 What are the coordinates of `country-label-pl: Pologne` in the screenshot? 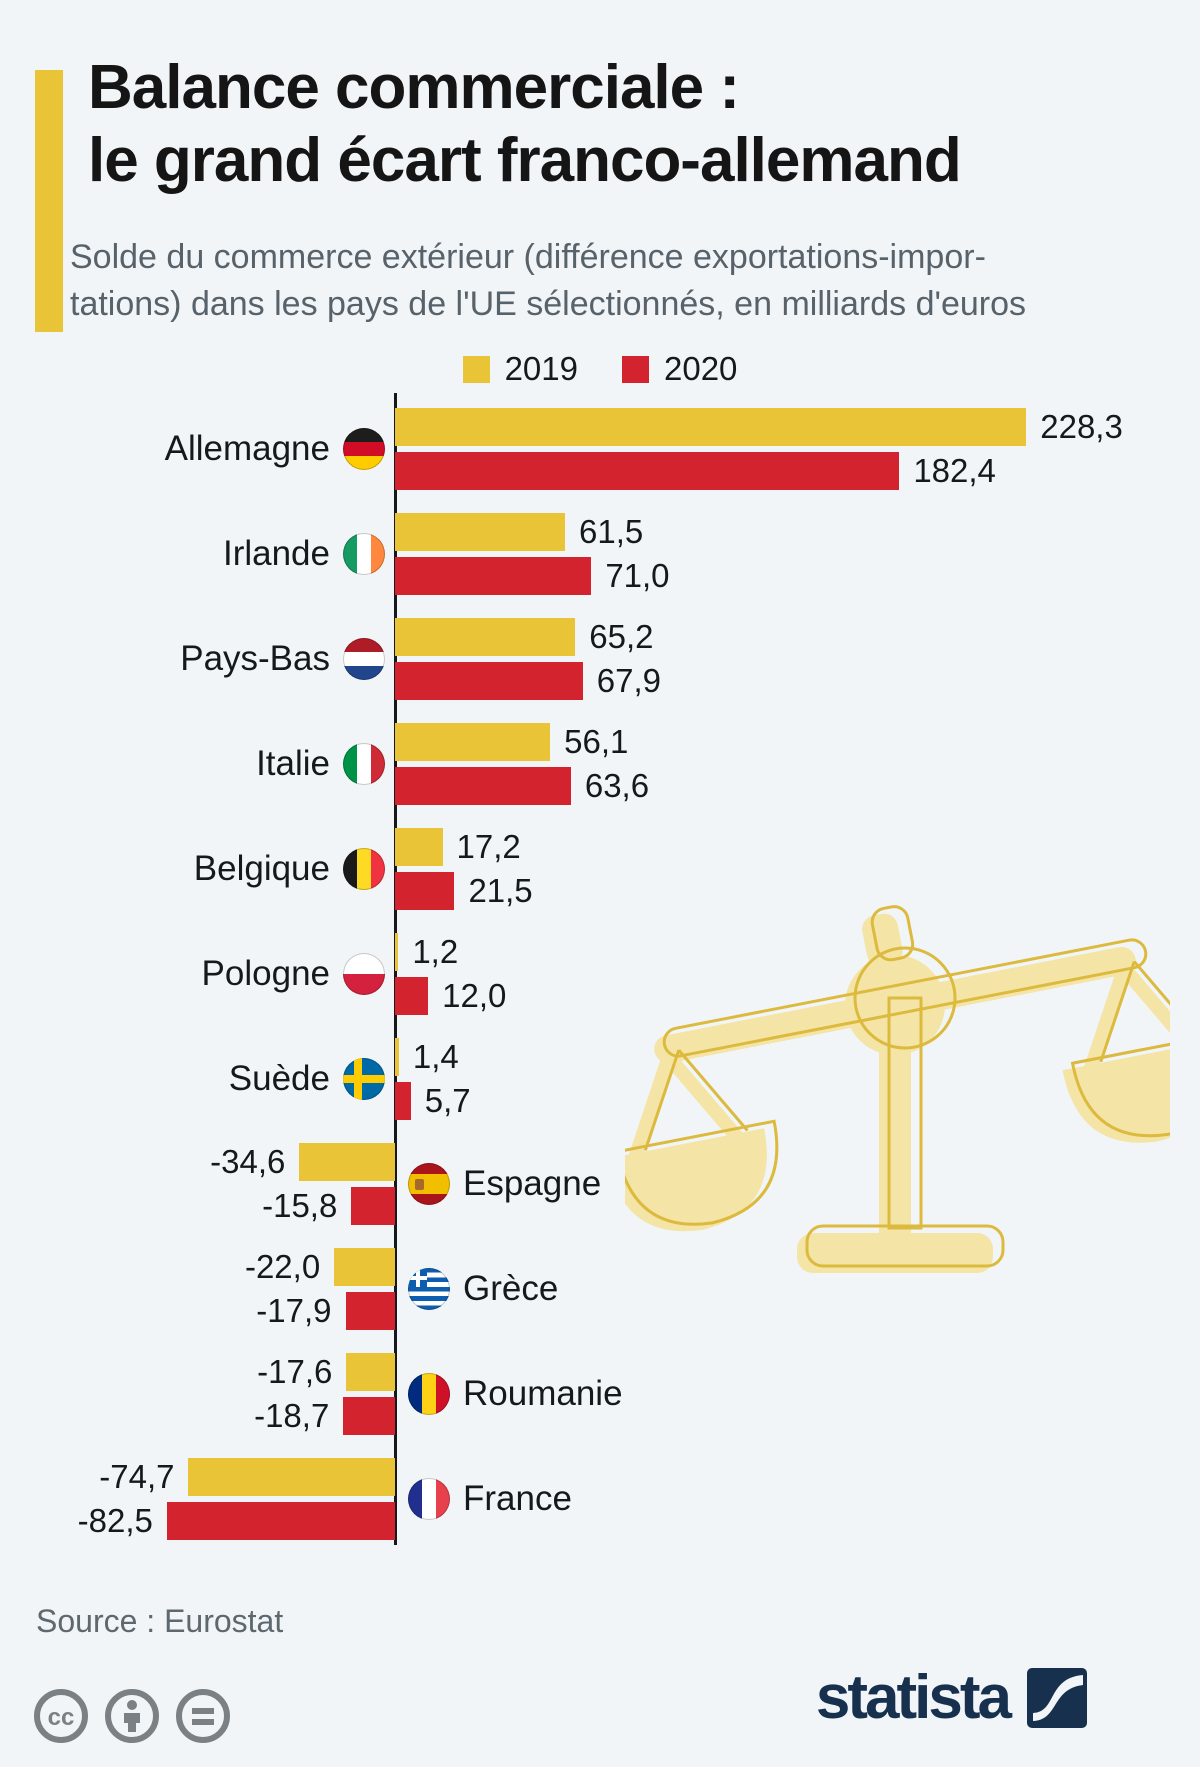 It's located at (293, 974).